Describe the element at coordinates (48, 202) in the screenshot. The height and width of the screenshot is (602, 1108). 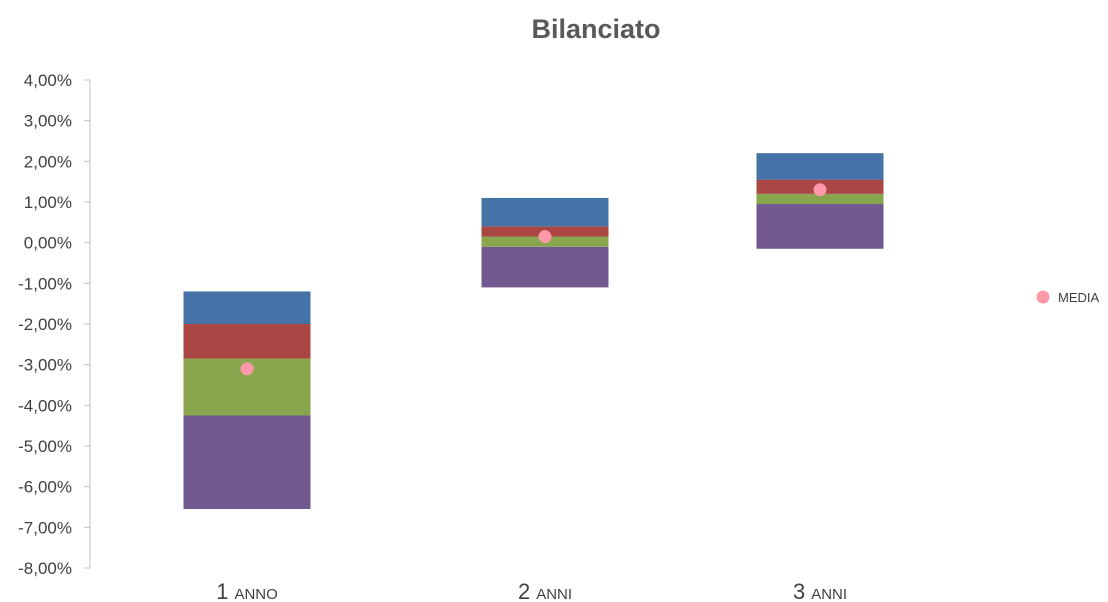
I see `y-tick-label: 1,00%` at that location.